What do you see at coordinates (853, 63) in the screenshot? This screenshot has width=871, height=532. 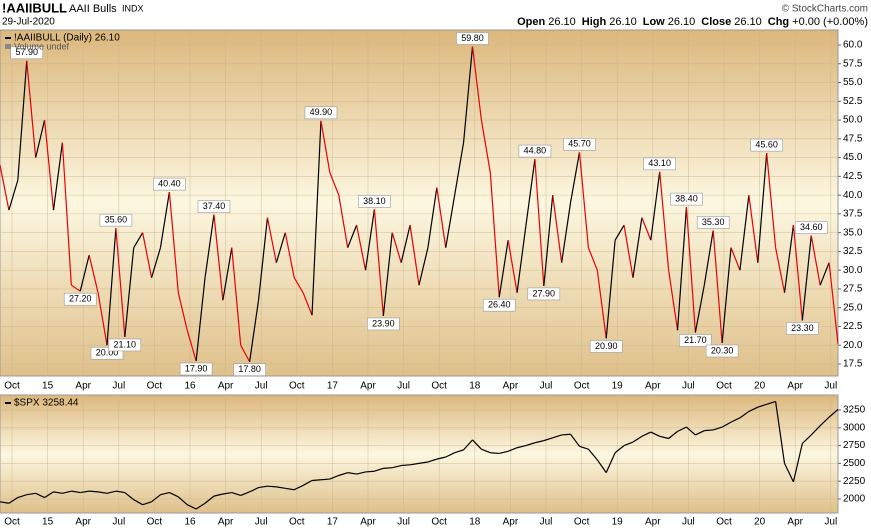 I see `y-tick-label: 57.5` at bounding box center [853, 63].